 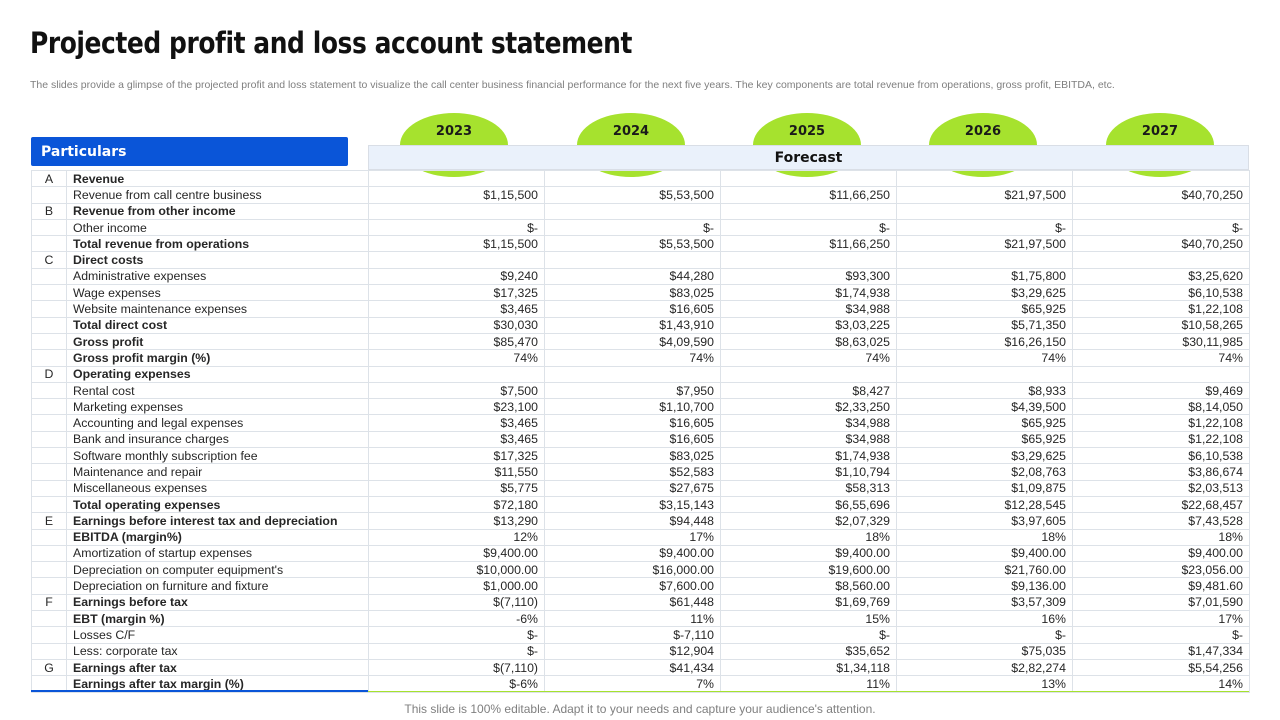 I want to click on value-cell-2024: 11%, so click(x=632, y=619).